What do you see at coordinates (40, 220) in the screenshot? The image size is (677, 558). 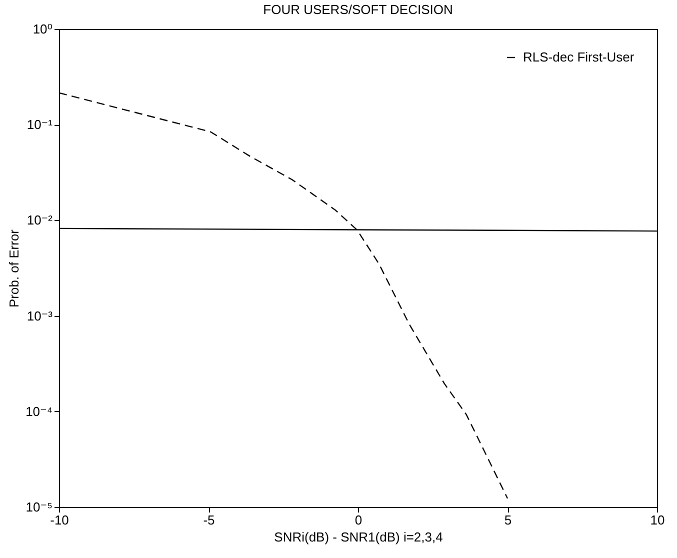 I see `y-tick-label: 10⁻²` at bounding box center [40, 220].